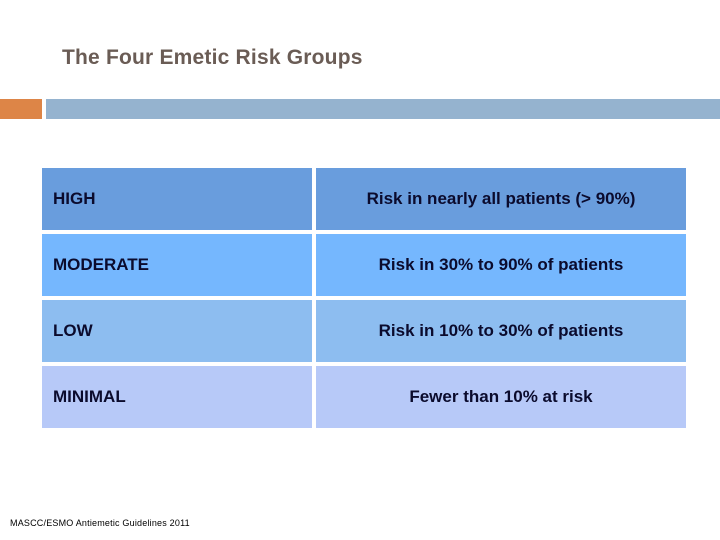 Image resolution: width=720 pixels, height=540 pixels. Describe the element at coordinates (212, 57) in the screenshot. I see `slide-title: The Four Emetic Risk Groups` at that location.